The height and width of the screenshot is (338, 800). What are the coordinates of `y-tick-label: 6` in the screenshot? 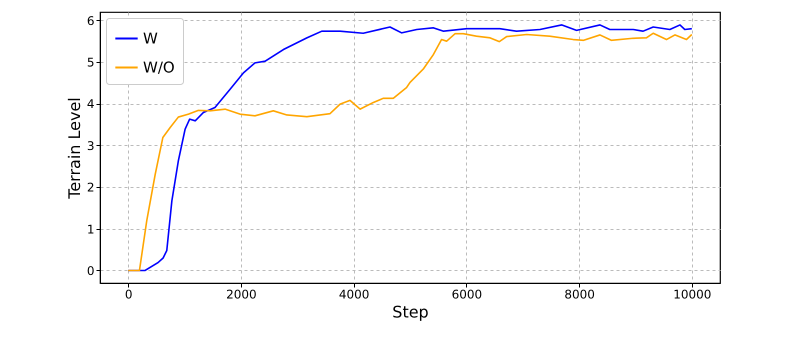 It's located at (90, 21).